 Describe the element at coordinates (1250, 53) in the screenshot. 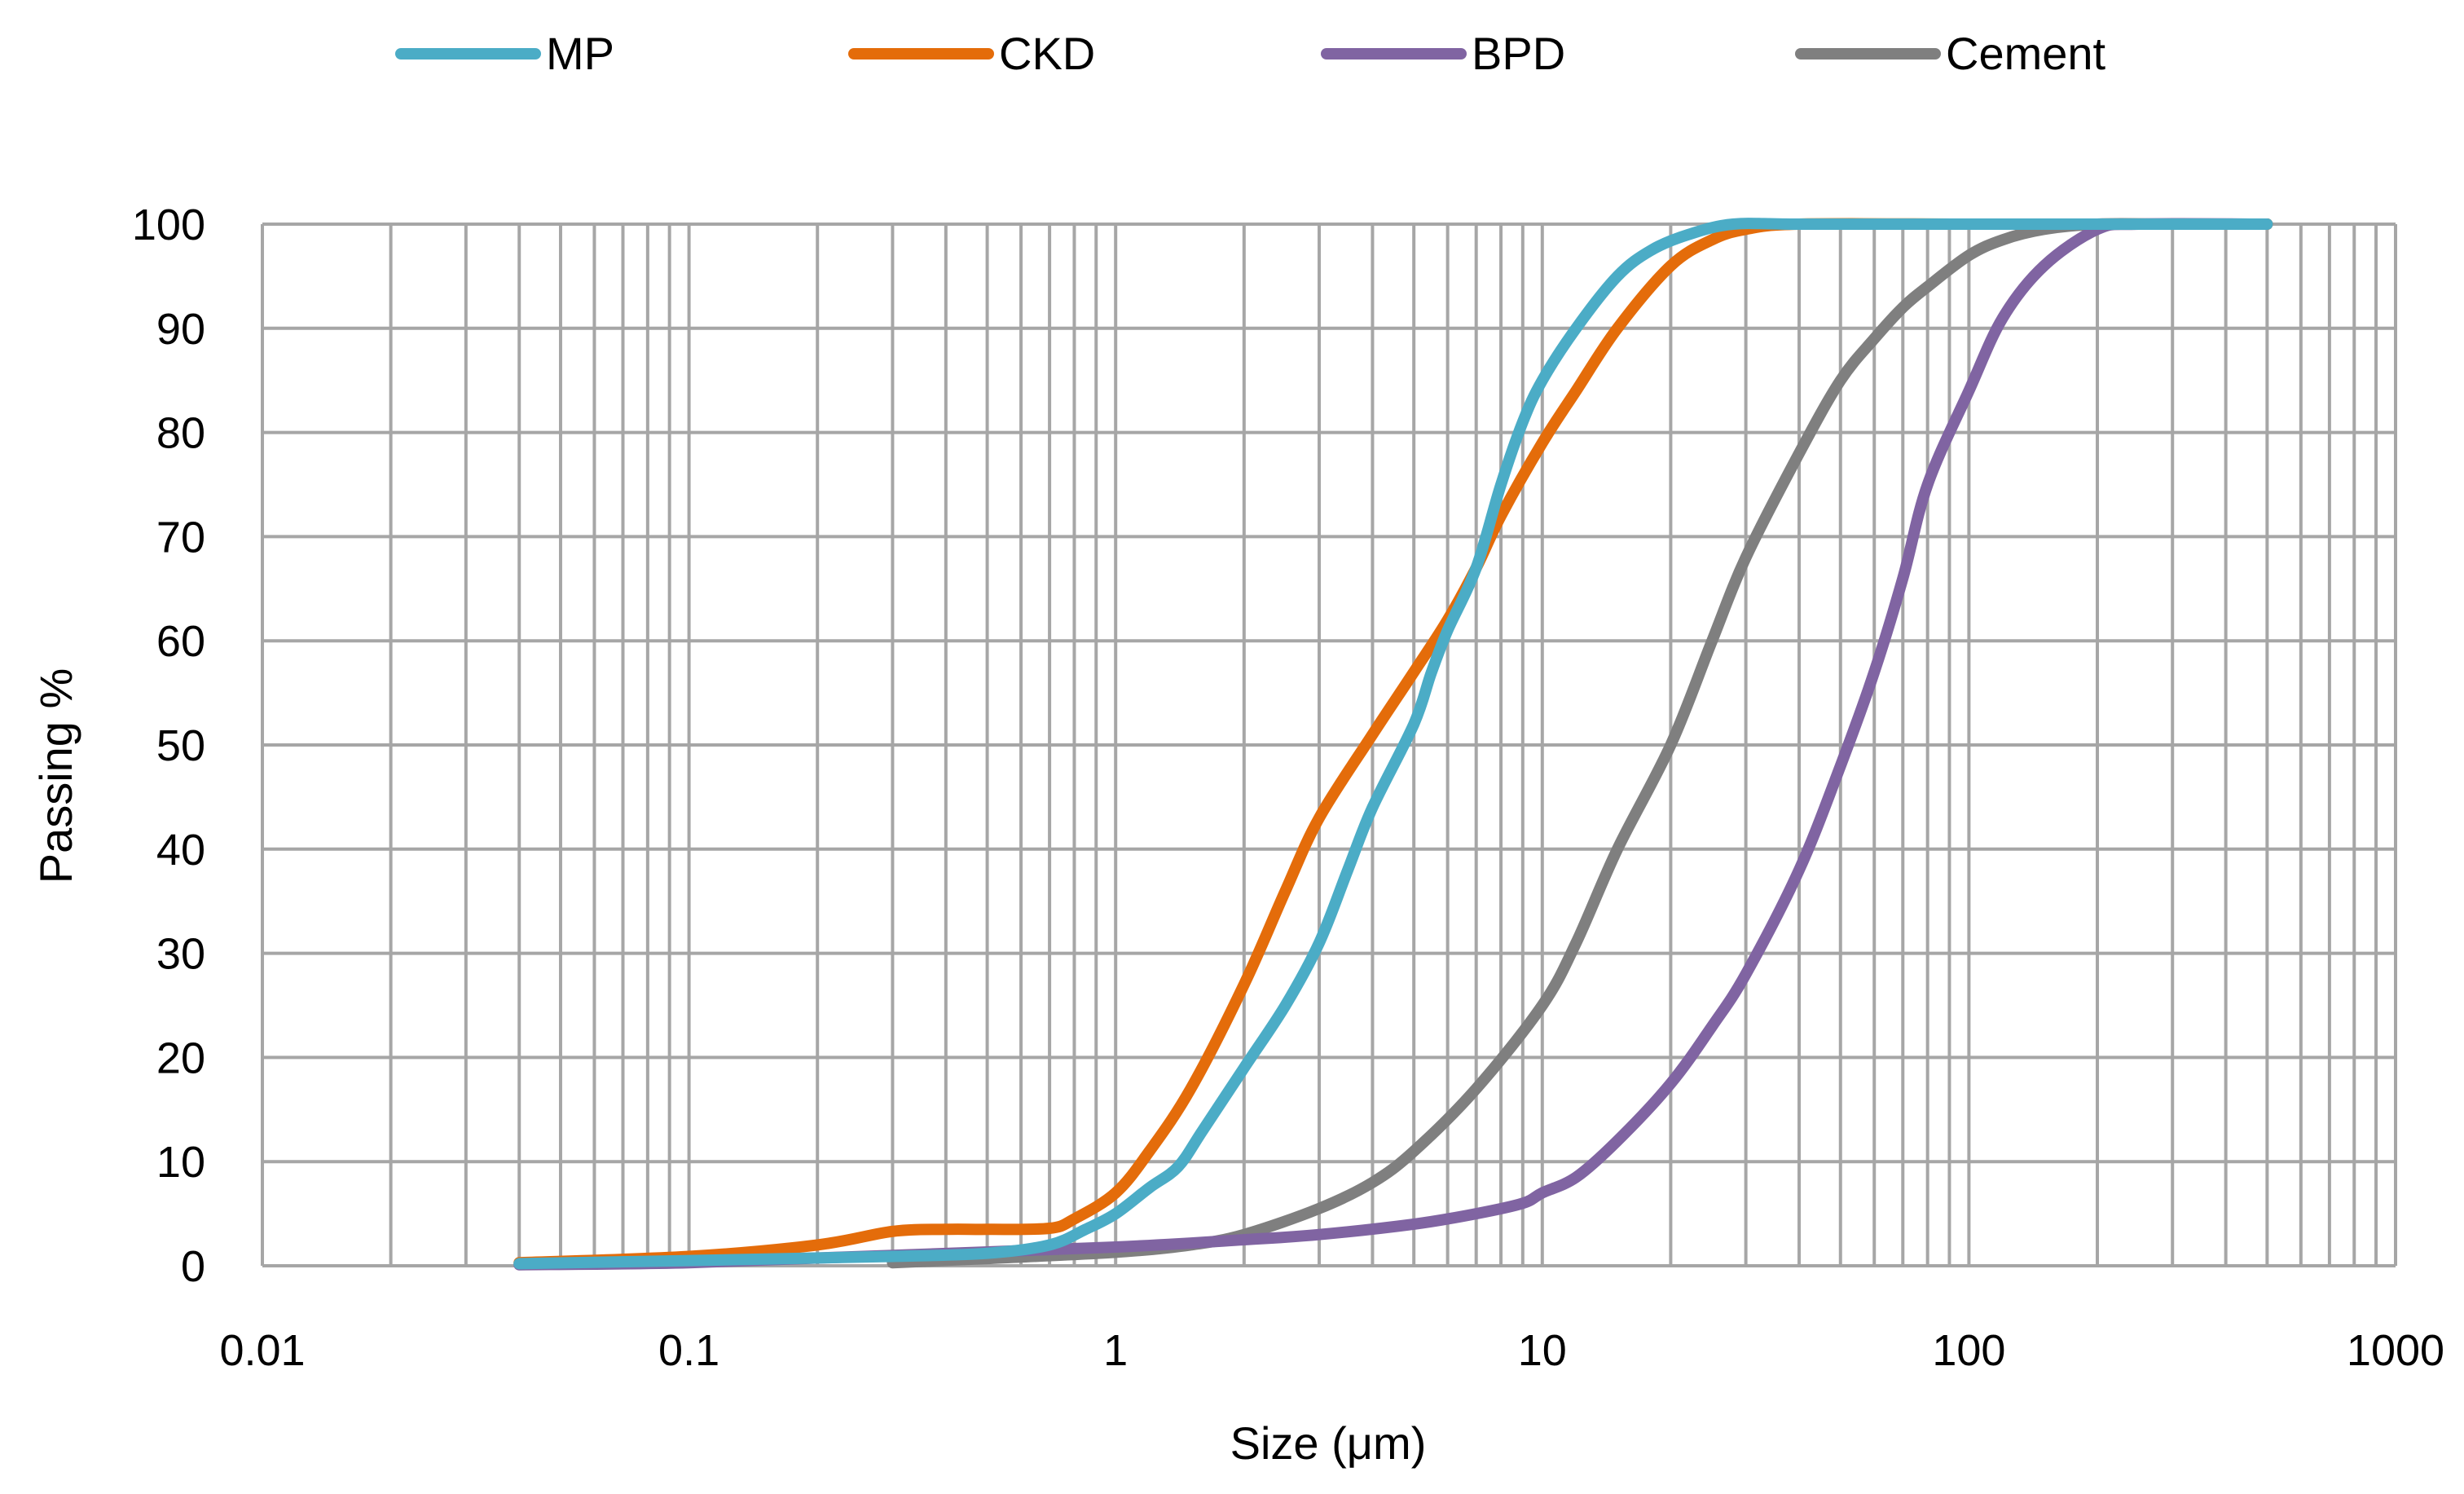

I see `legend: MP CKD BPD Cement` at that location.